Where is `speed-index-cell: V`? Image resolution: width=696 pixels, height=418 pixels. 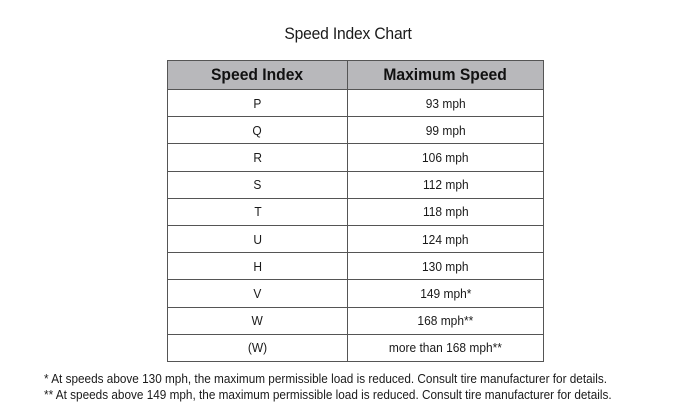 speed-index-cell: V is located at coordinates (257, 293).